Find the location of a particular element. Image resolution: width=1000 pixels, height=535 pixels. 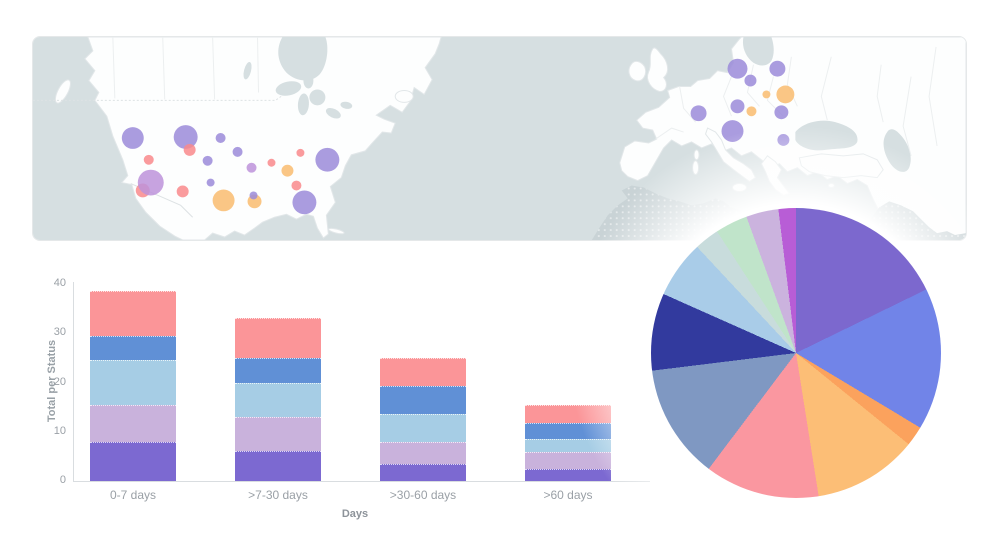

us-canada-border is located at coordinates (158, 98).